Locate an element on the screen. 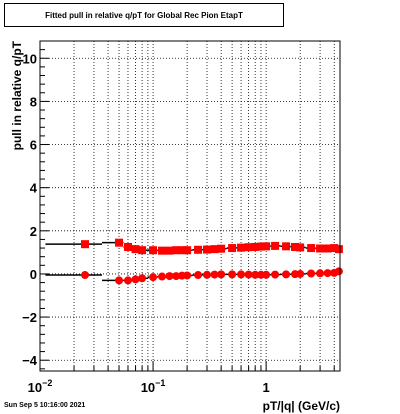 This screenshot has height=414, width=400. x-tick-label: 10⁻² is located at coordinates (40, 386).